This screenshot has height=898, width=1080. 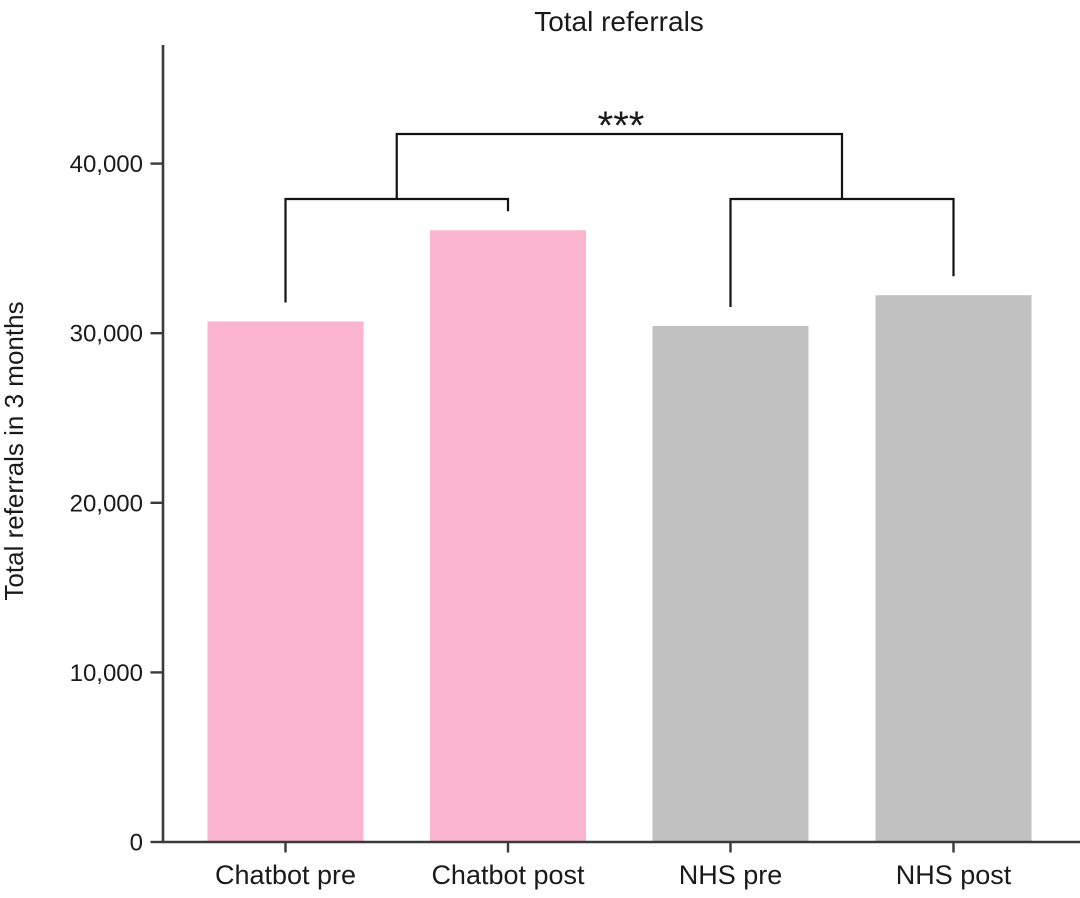 What do you see at coordinates (621, 126) in the screenshot?
I see `significance-stars: ***` at bounding box center [621, 126].